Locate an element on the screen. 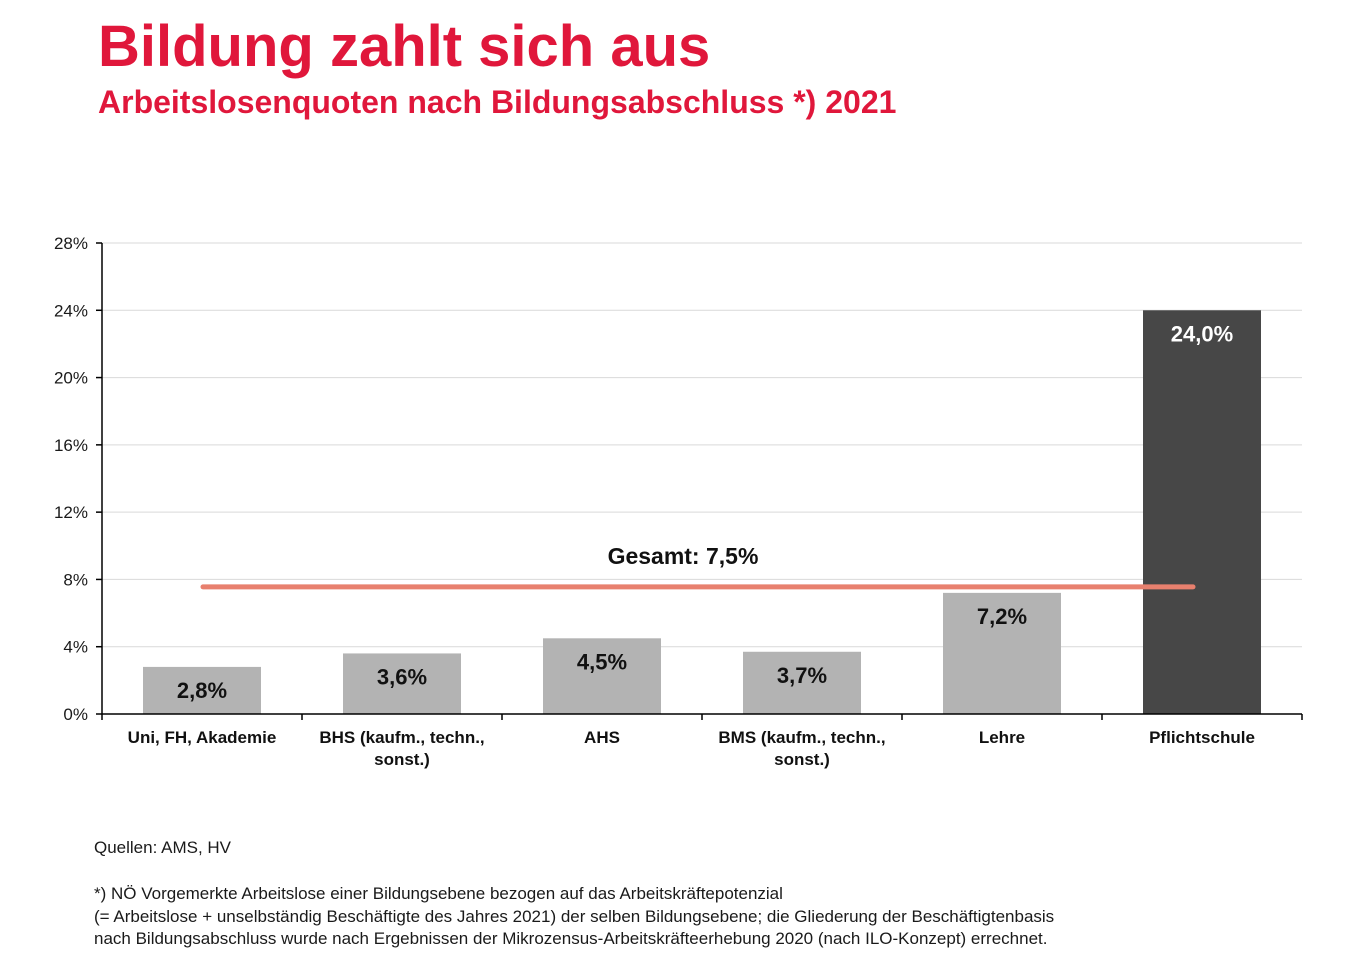  y-tick-label: 20% is located at coordinates (71, 378).